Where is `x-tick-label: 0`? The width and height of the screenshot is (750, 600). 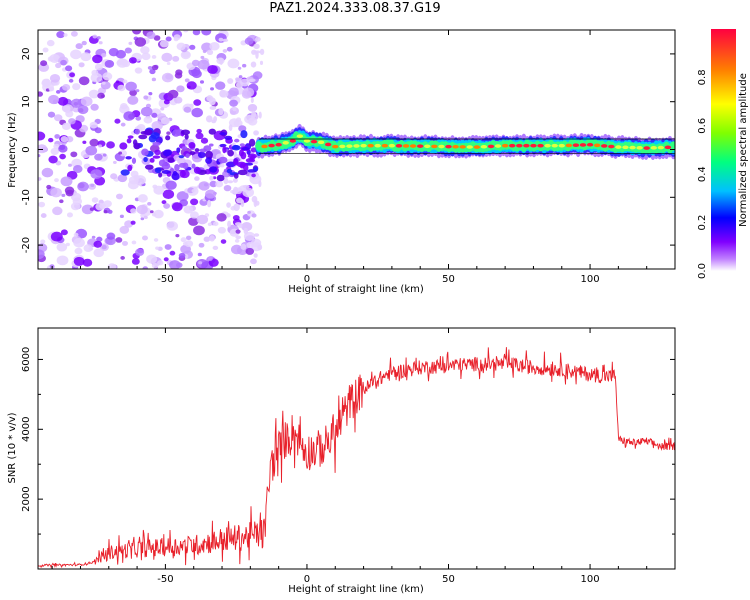
x-tick-label: 0 is located at coordinates (307, 579).